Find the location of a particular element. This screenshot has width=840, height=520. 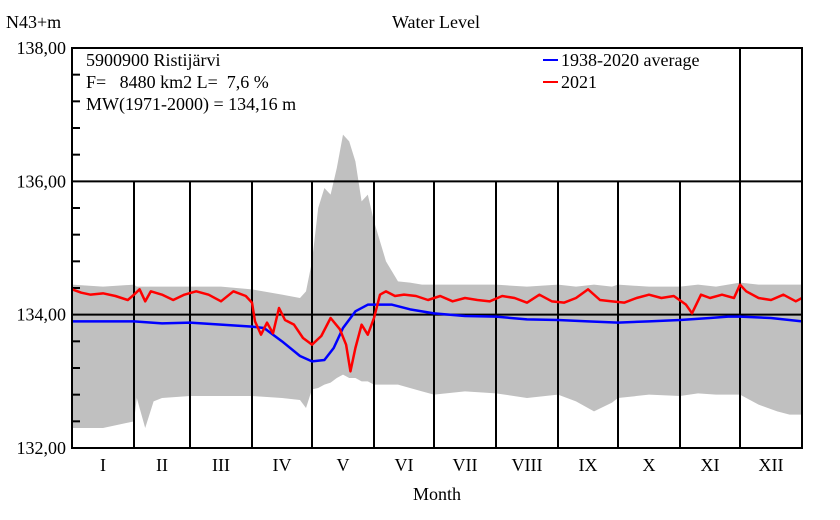

x-tick-label-month: VIII is located at coordinates (527, 465).